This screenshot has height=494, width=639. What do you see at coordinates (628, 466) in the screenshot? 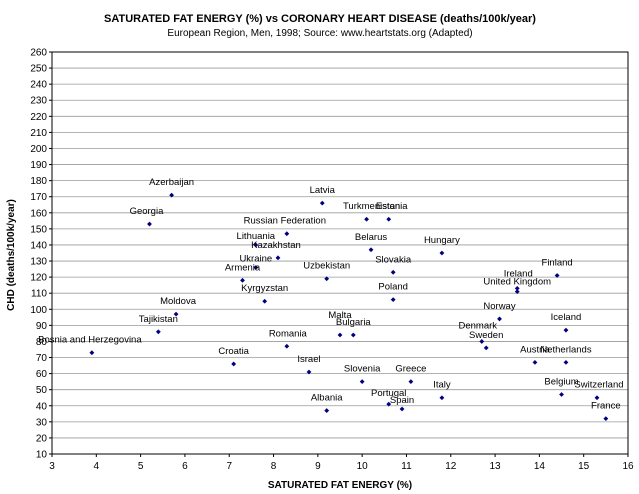
I see `x-tick-label: 16` at bounding box center [628, 466].